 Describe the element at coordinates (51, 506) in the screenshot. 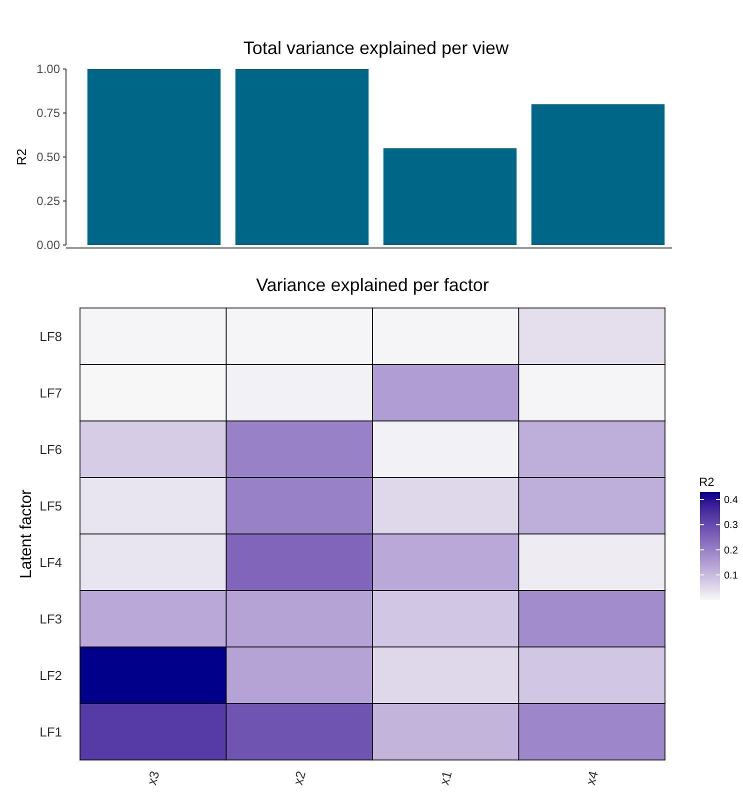

I see `y-tick-label: LF5` at that location.